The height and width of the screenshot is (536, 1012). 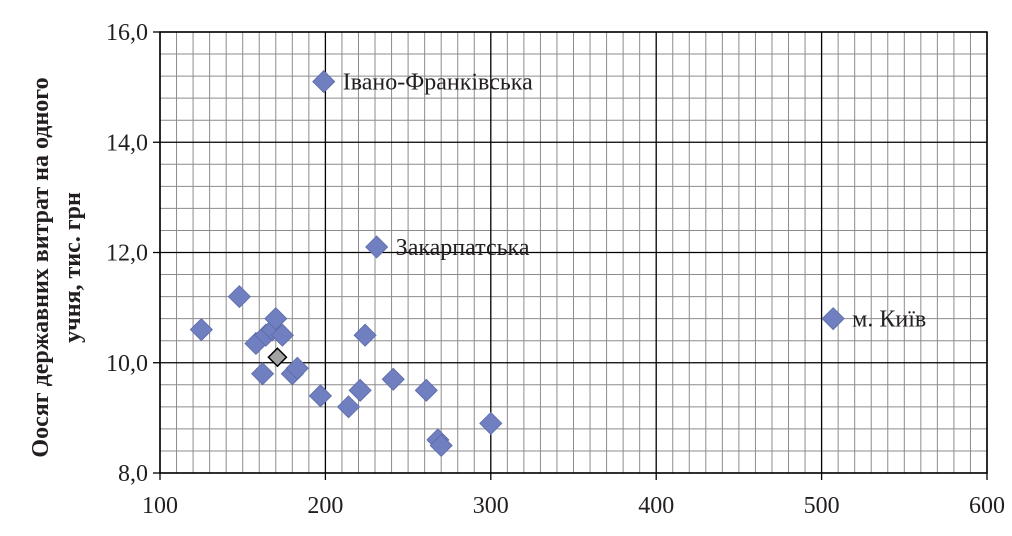 What do you see at coordinates (127, 143) in the screenshot?
I see `y-tick-label: 14,0` at bounding box center [127, 143].